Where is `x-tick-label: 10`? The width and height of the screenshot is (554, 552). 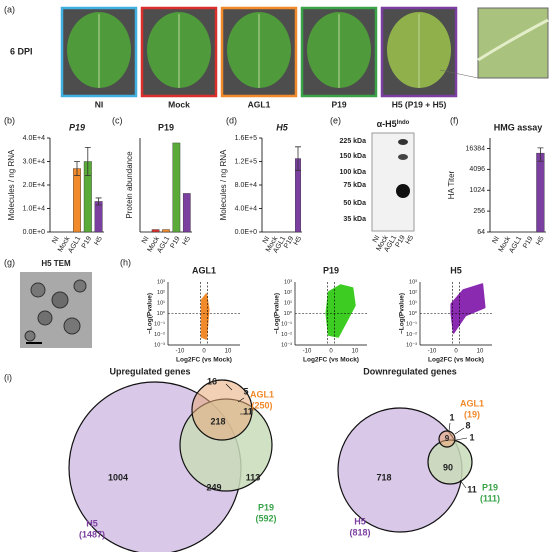
x-tick-label: 10 is located at coordinates (480, 352).